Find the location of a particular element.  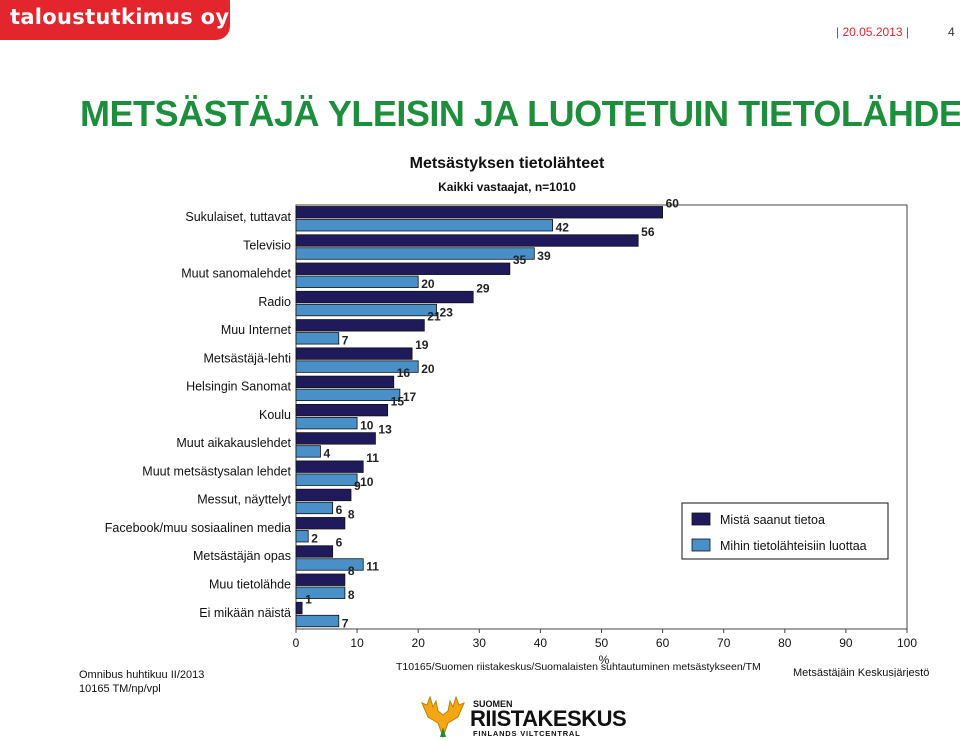

data-label: 1 is located at coordinates (308, 599).